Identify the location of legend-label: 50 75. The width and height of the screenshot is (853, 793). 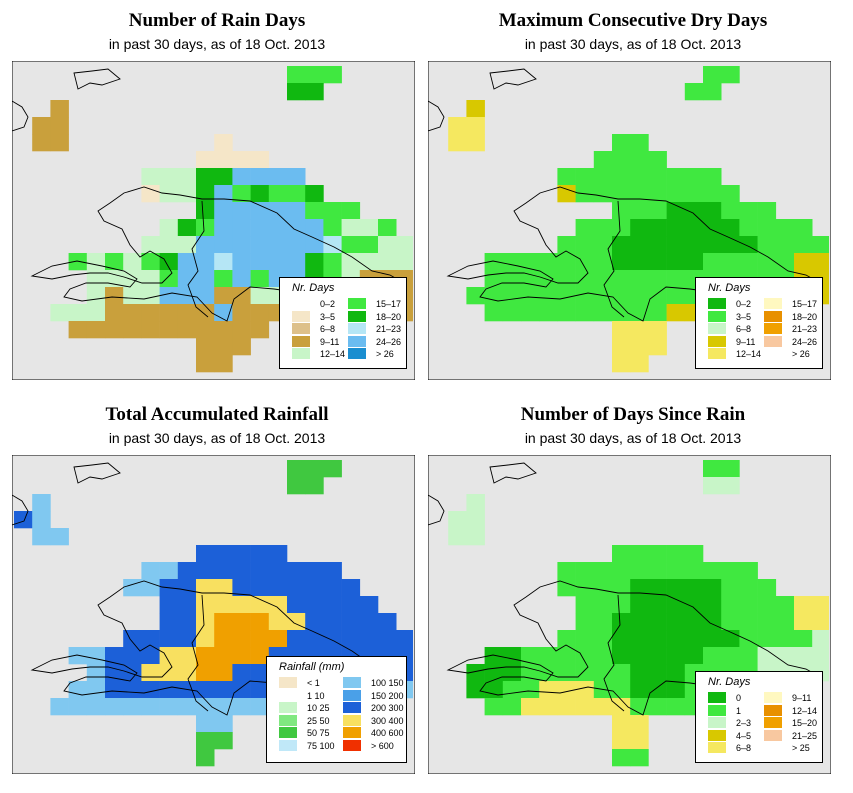
(318, 733).